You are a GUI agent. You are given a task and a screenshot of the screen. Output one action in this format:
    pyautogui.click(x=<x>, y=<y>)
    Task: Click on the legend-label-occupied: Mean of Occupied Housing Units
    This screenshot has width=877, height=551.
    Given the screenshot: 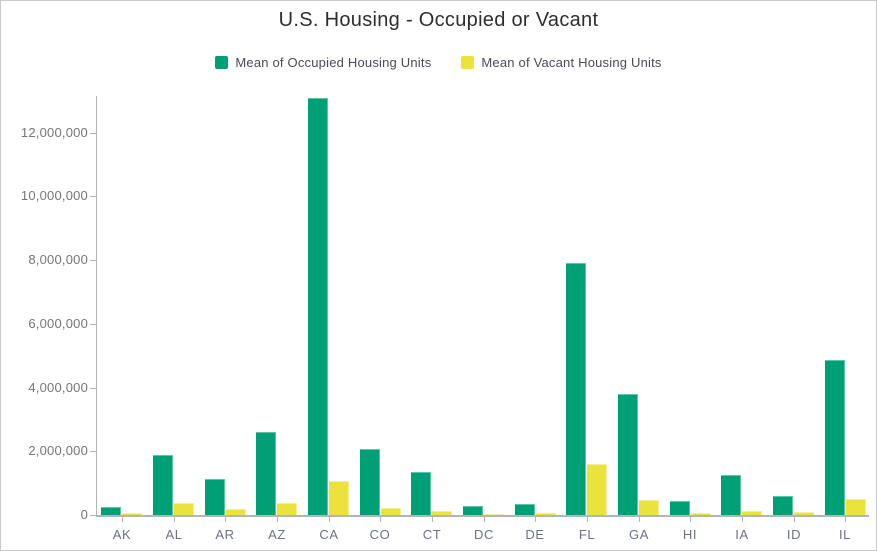 What is the action you would take?
    pyautogui.click(x=333, y=62)
    